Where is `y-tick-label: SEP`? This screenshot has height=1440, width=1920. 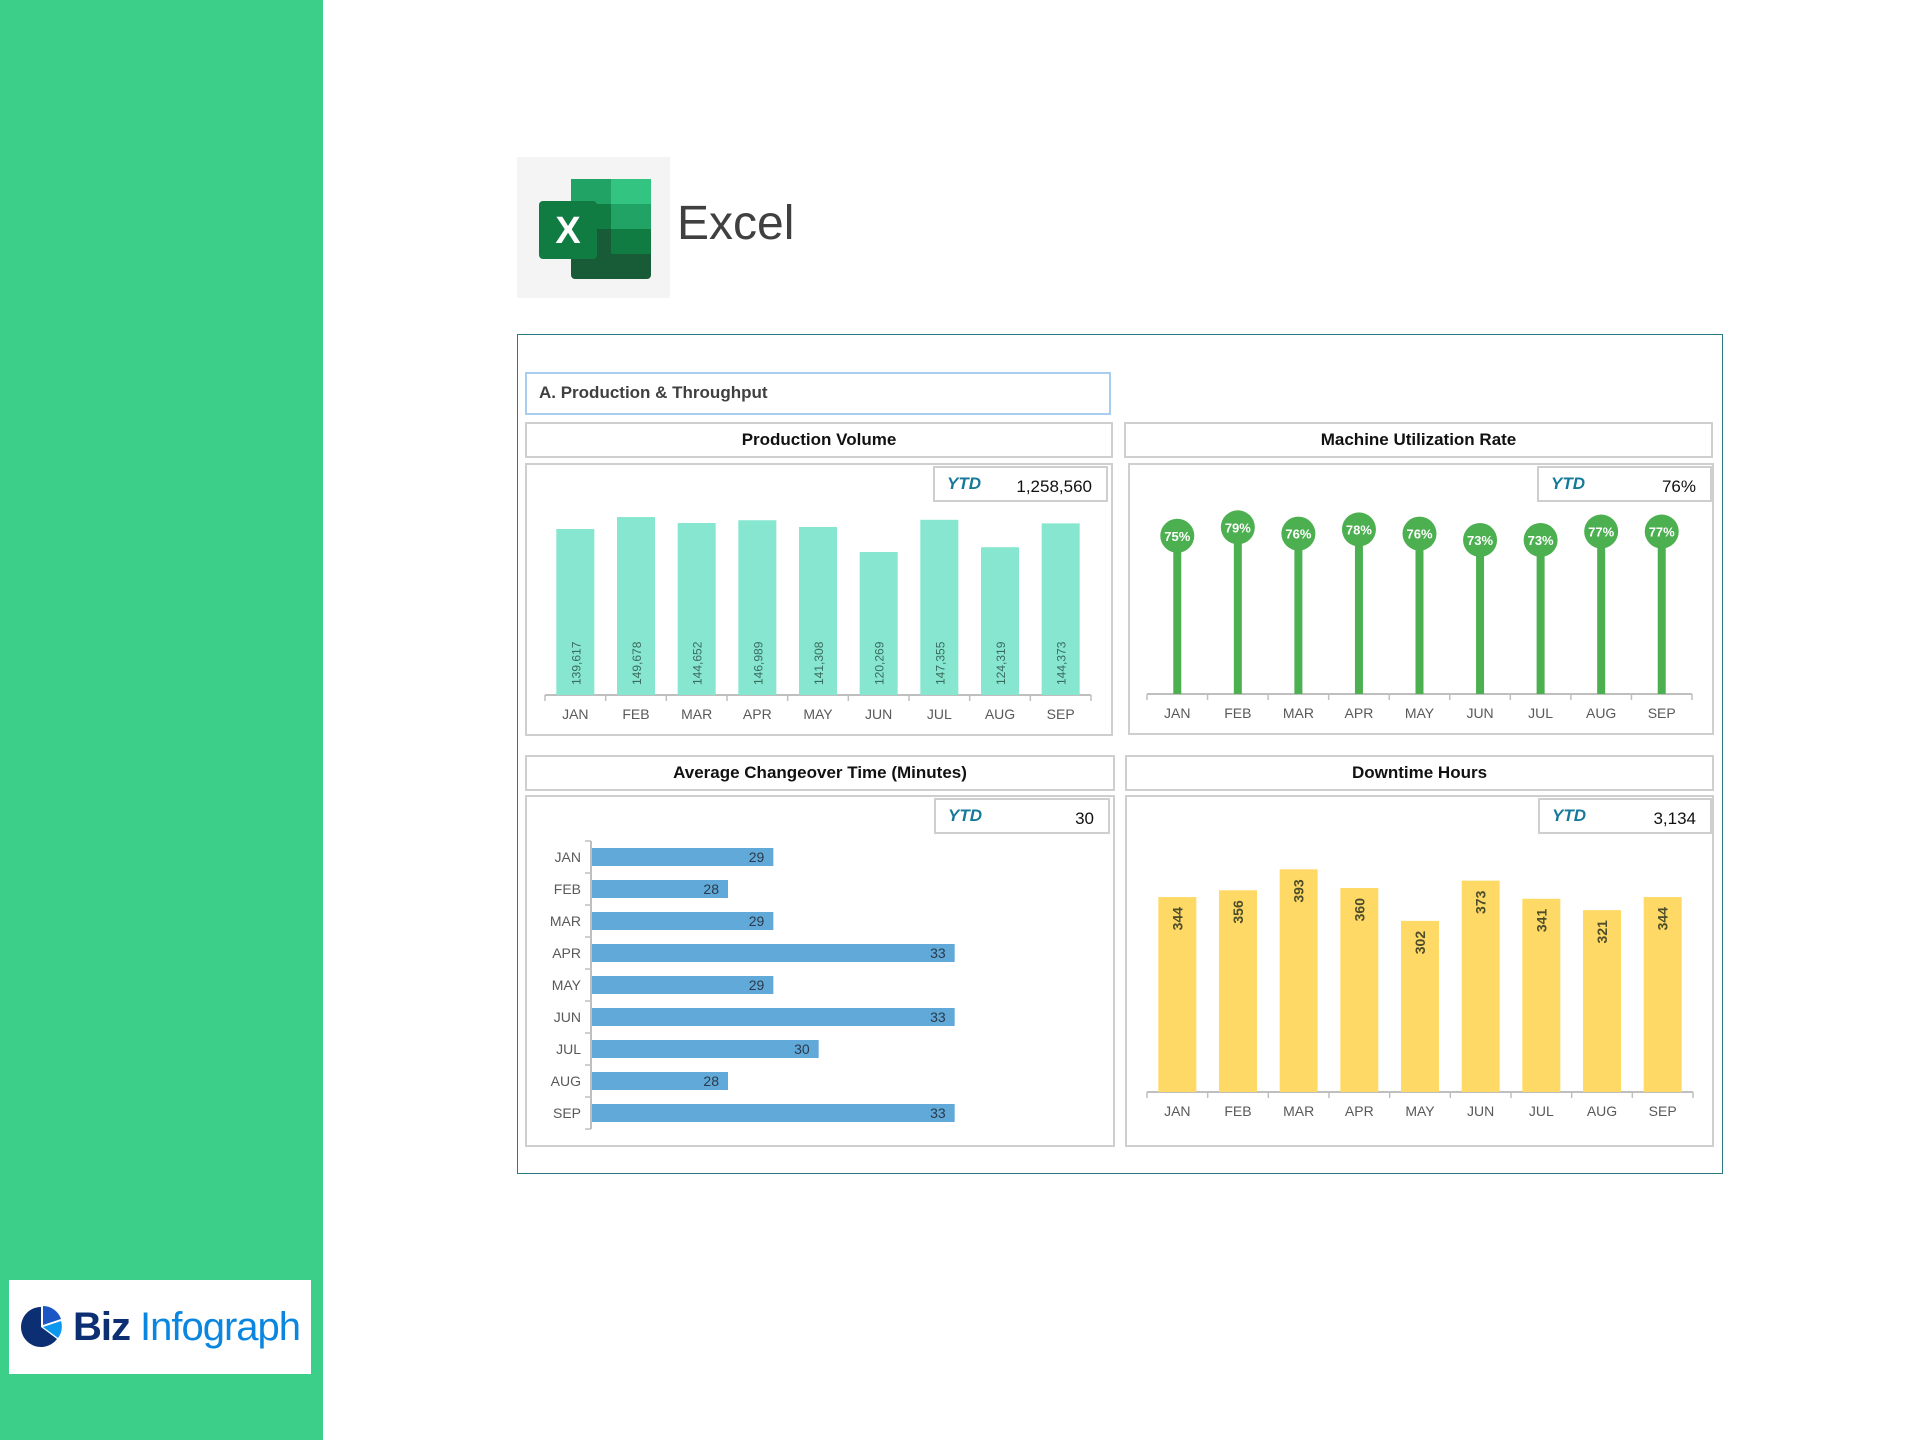 y-tick-label: SEP is located at coordinates (567, 1113).